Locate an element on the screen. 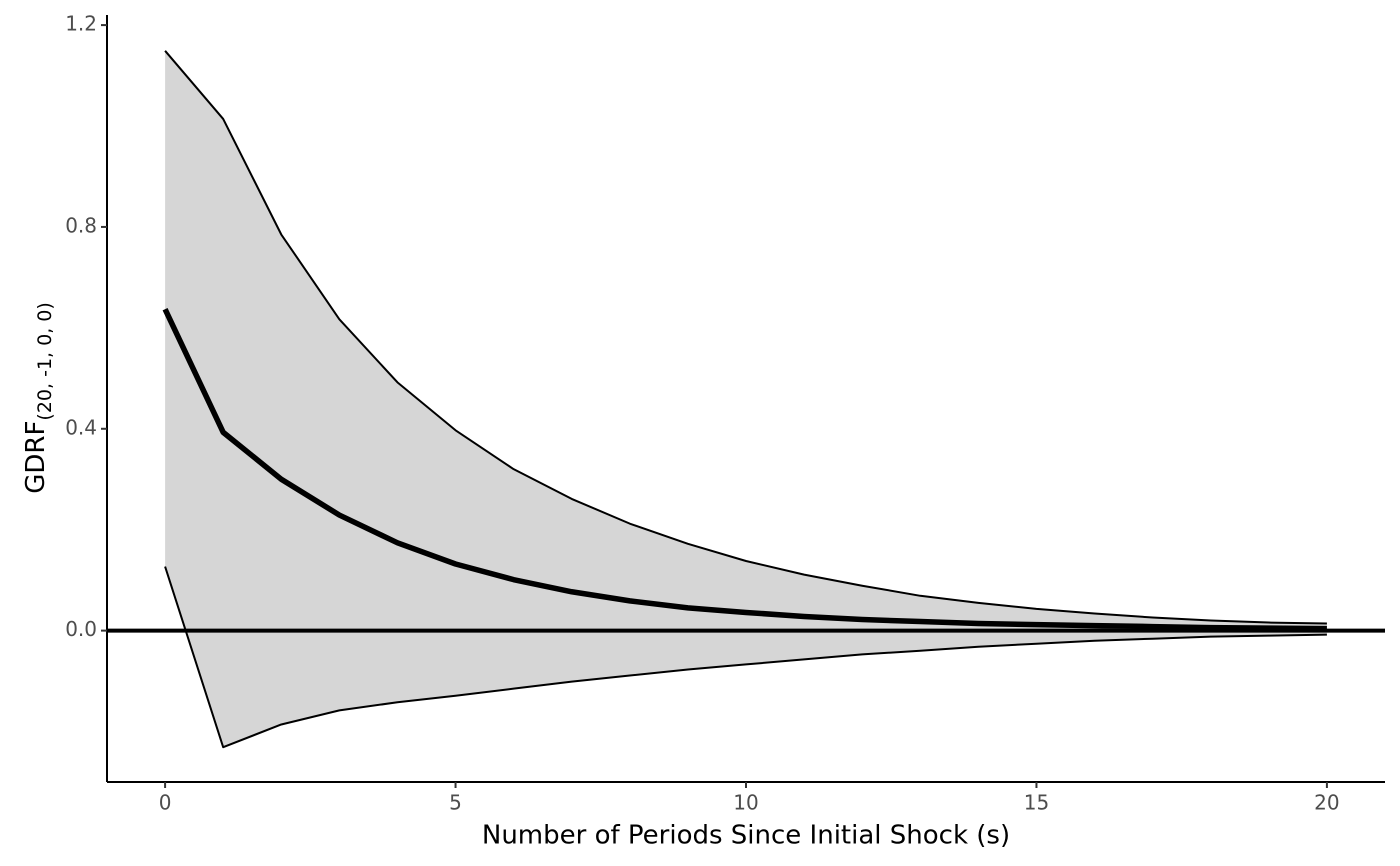 Image resolution: width=1400 pixels, height=866 pixels. x-tick-label: 5 is located at coordinates (455, 803).